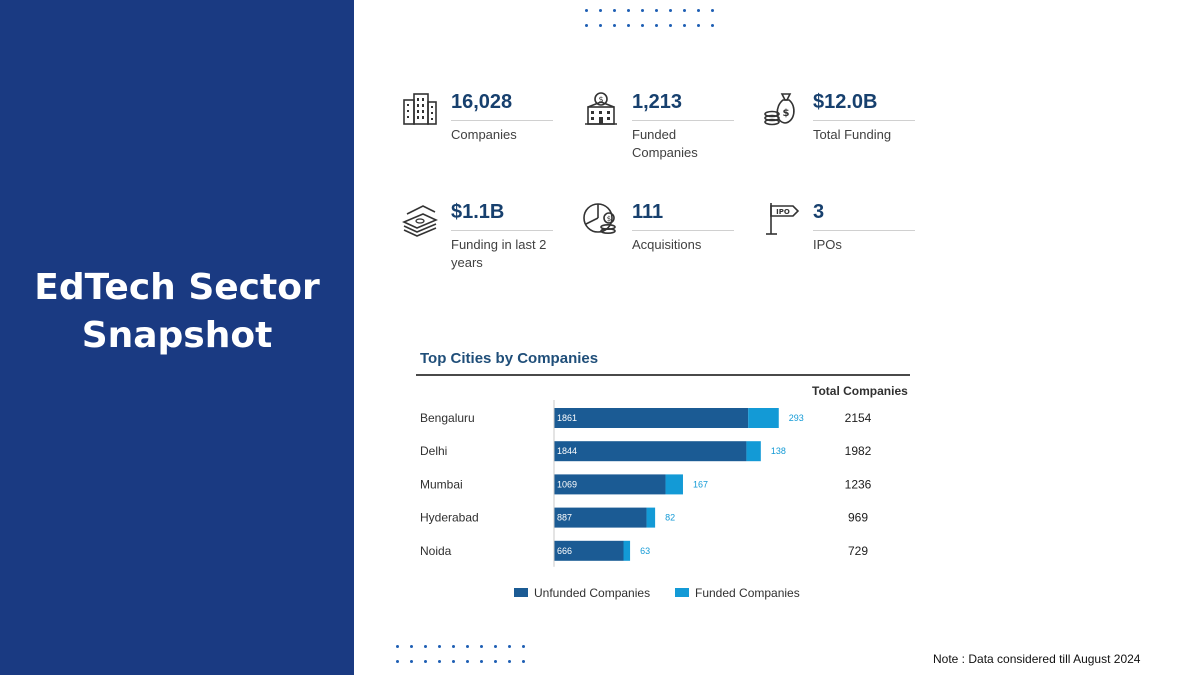 This screenshot has height=675, width=1200. I want to click on legend-swatch-funded, so click(682, 592).